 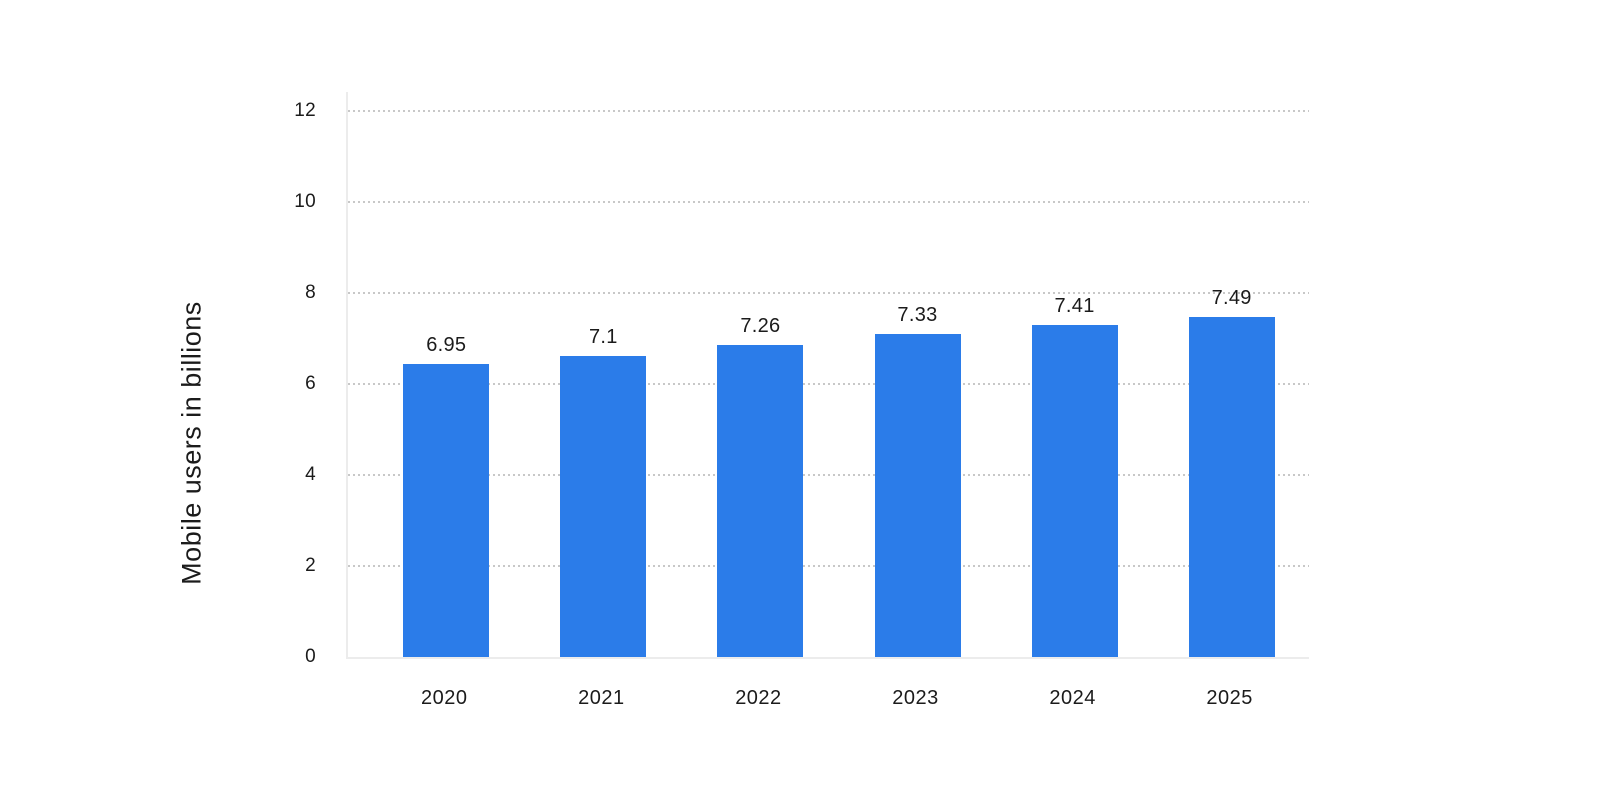 What do you see at coordinates (310, 656) in the screenshot?
I see `y-axis-tick-label: 0` at bounding box center [310, 656].